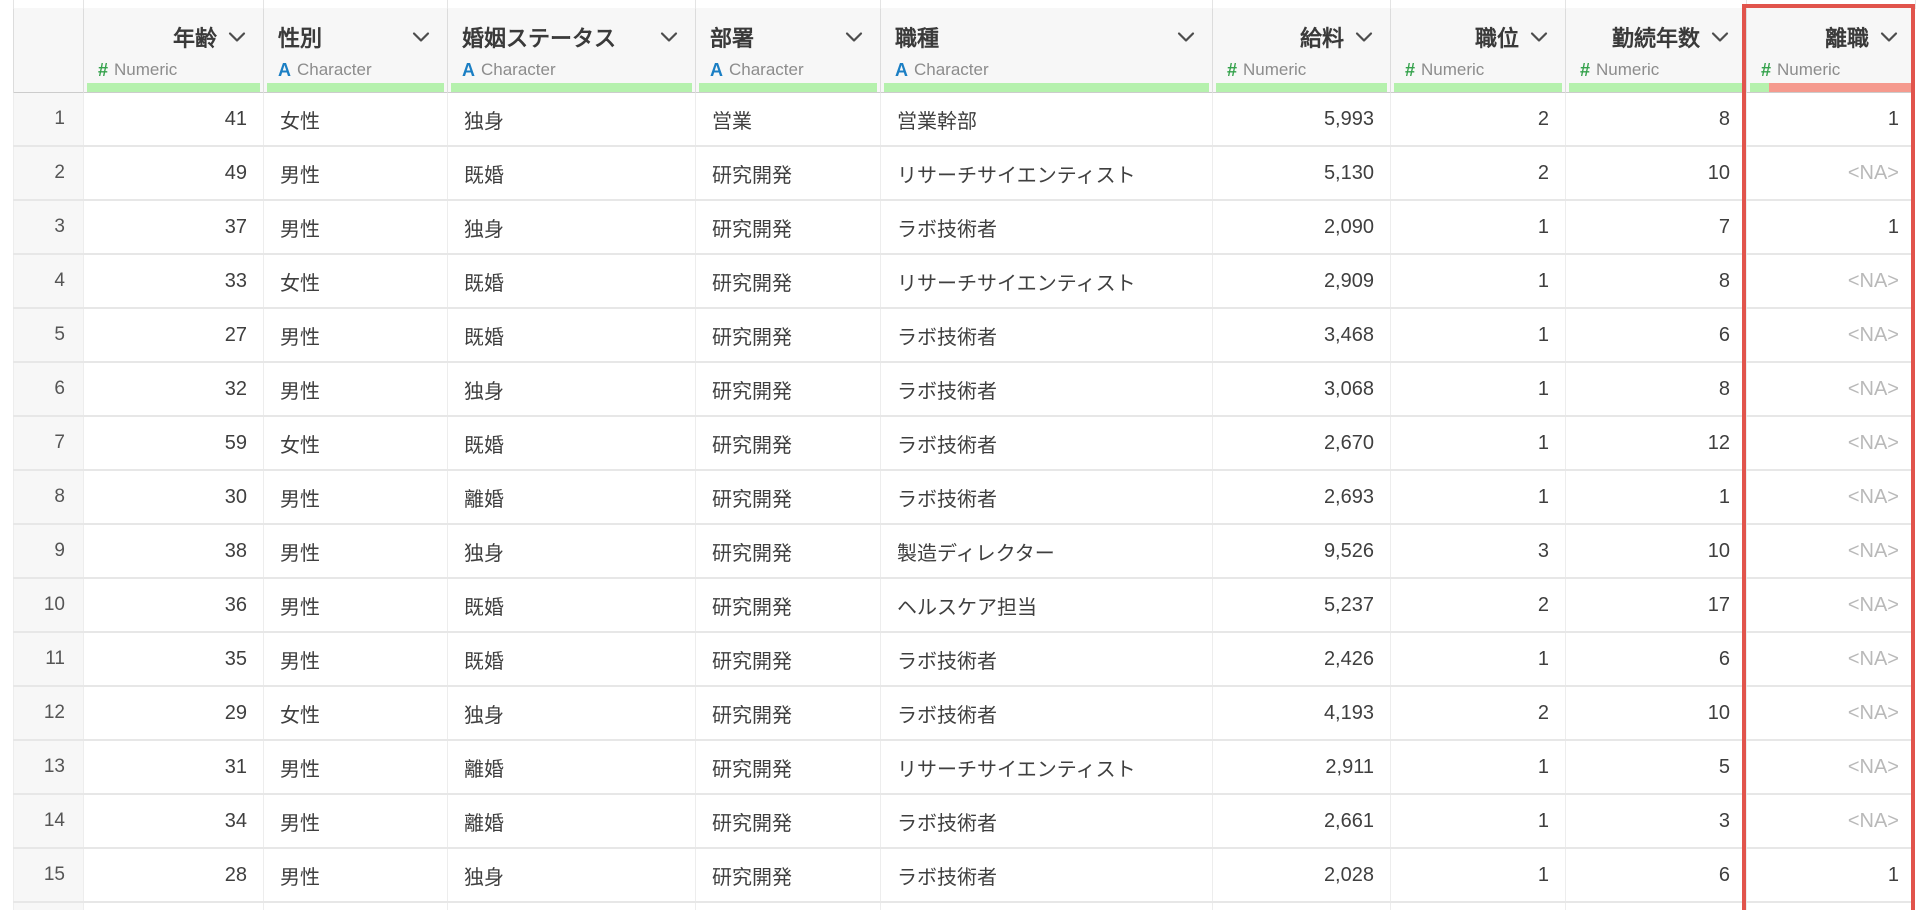 The image size is (1920, 910). What do you see at coordinates (194, 38) in the screenshot?
I see `column-title: 年齢` at bounding box center [194, 38].